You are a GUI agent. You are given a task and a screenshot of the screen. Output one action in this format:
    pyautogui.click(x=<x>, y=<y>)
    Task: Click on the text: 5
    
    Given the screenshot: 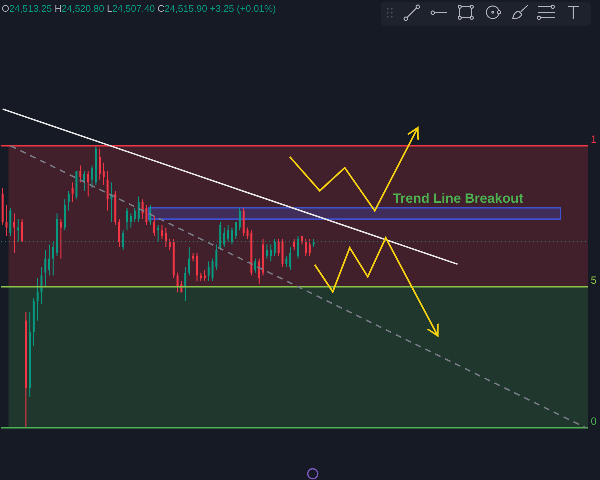 What is the action you would take?
    pyautogui.click(x=594, y=281)
    